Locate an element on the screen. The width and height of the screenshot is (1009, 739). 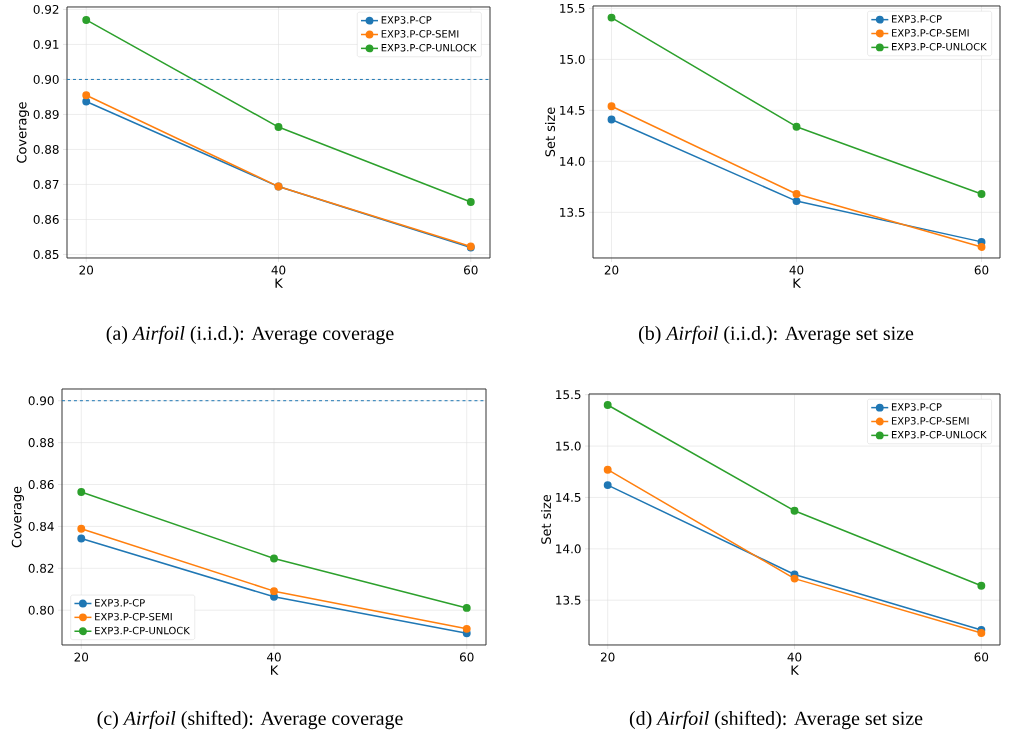
y-tick-label: 0.85 is located at coordinates (46, 254).